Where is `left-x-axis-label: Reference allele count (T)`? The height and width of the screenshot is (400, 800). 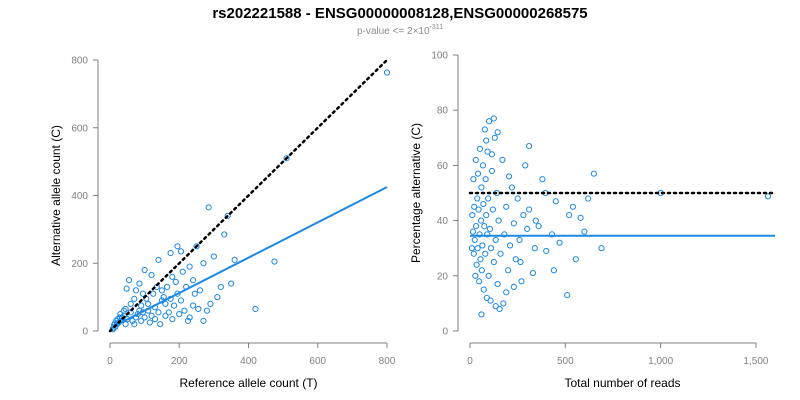
left-x-axis-label: Reference allele count (T) is located at coordinates (248, 383).